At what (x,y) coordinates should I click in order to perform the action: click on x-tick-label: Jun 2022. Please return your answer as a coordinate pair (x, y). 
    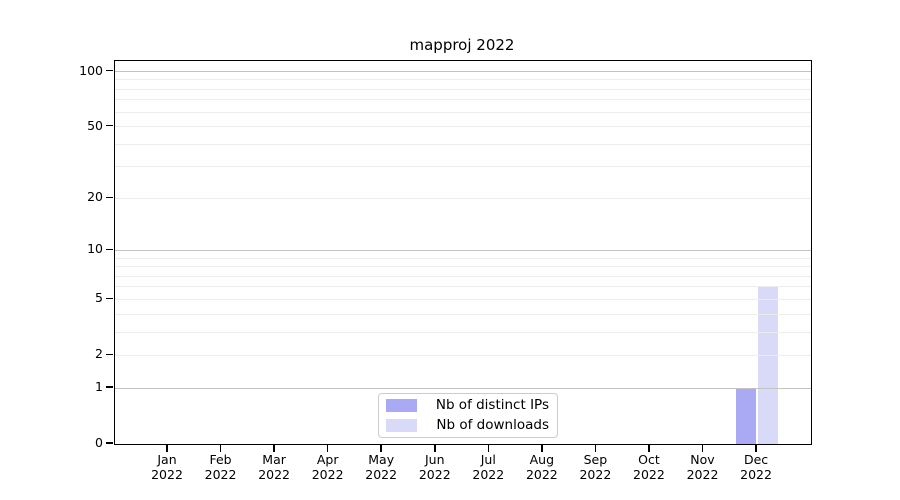
    Looking at the image, I should click on (434, 467).